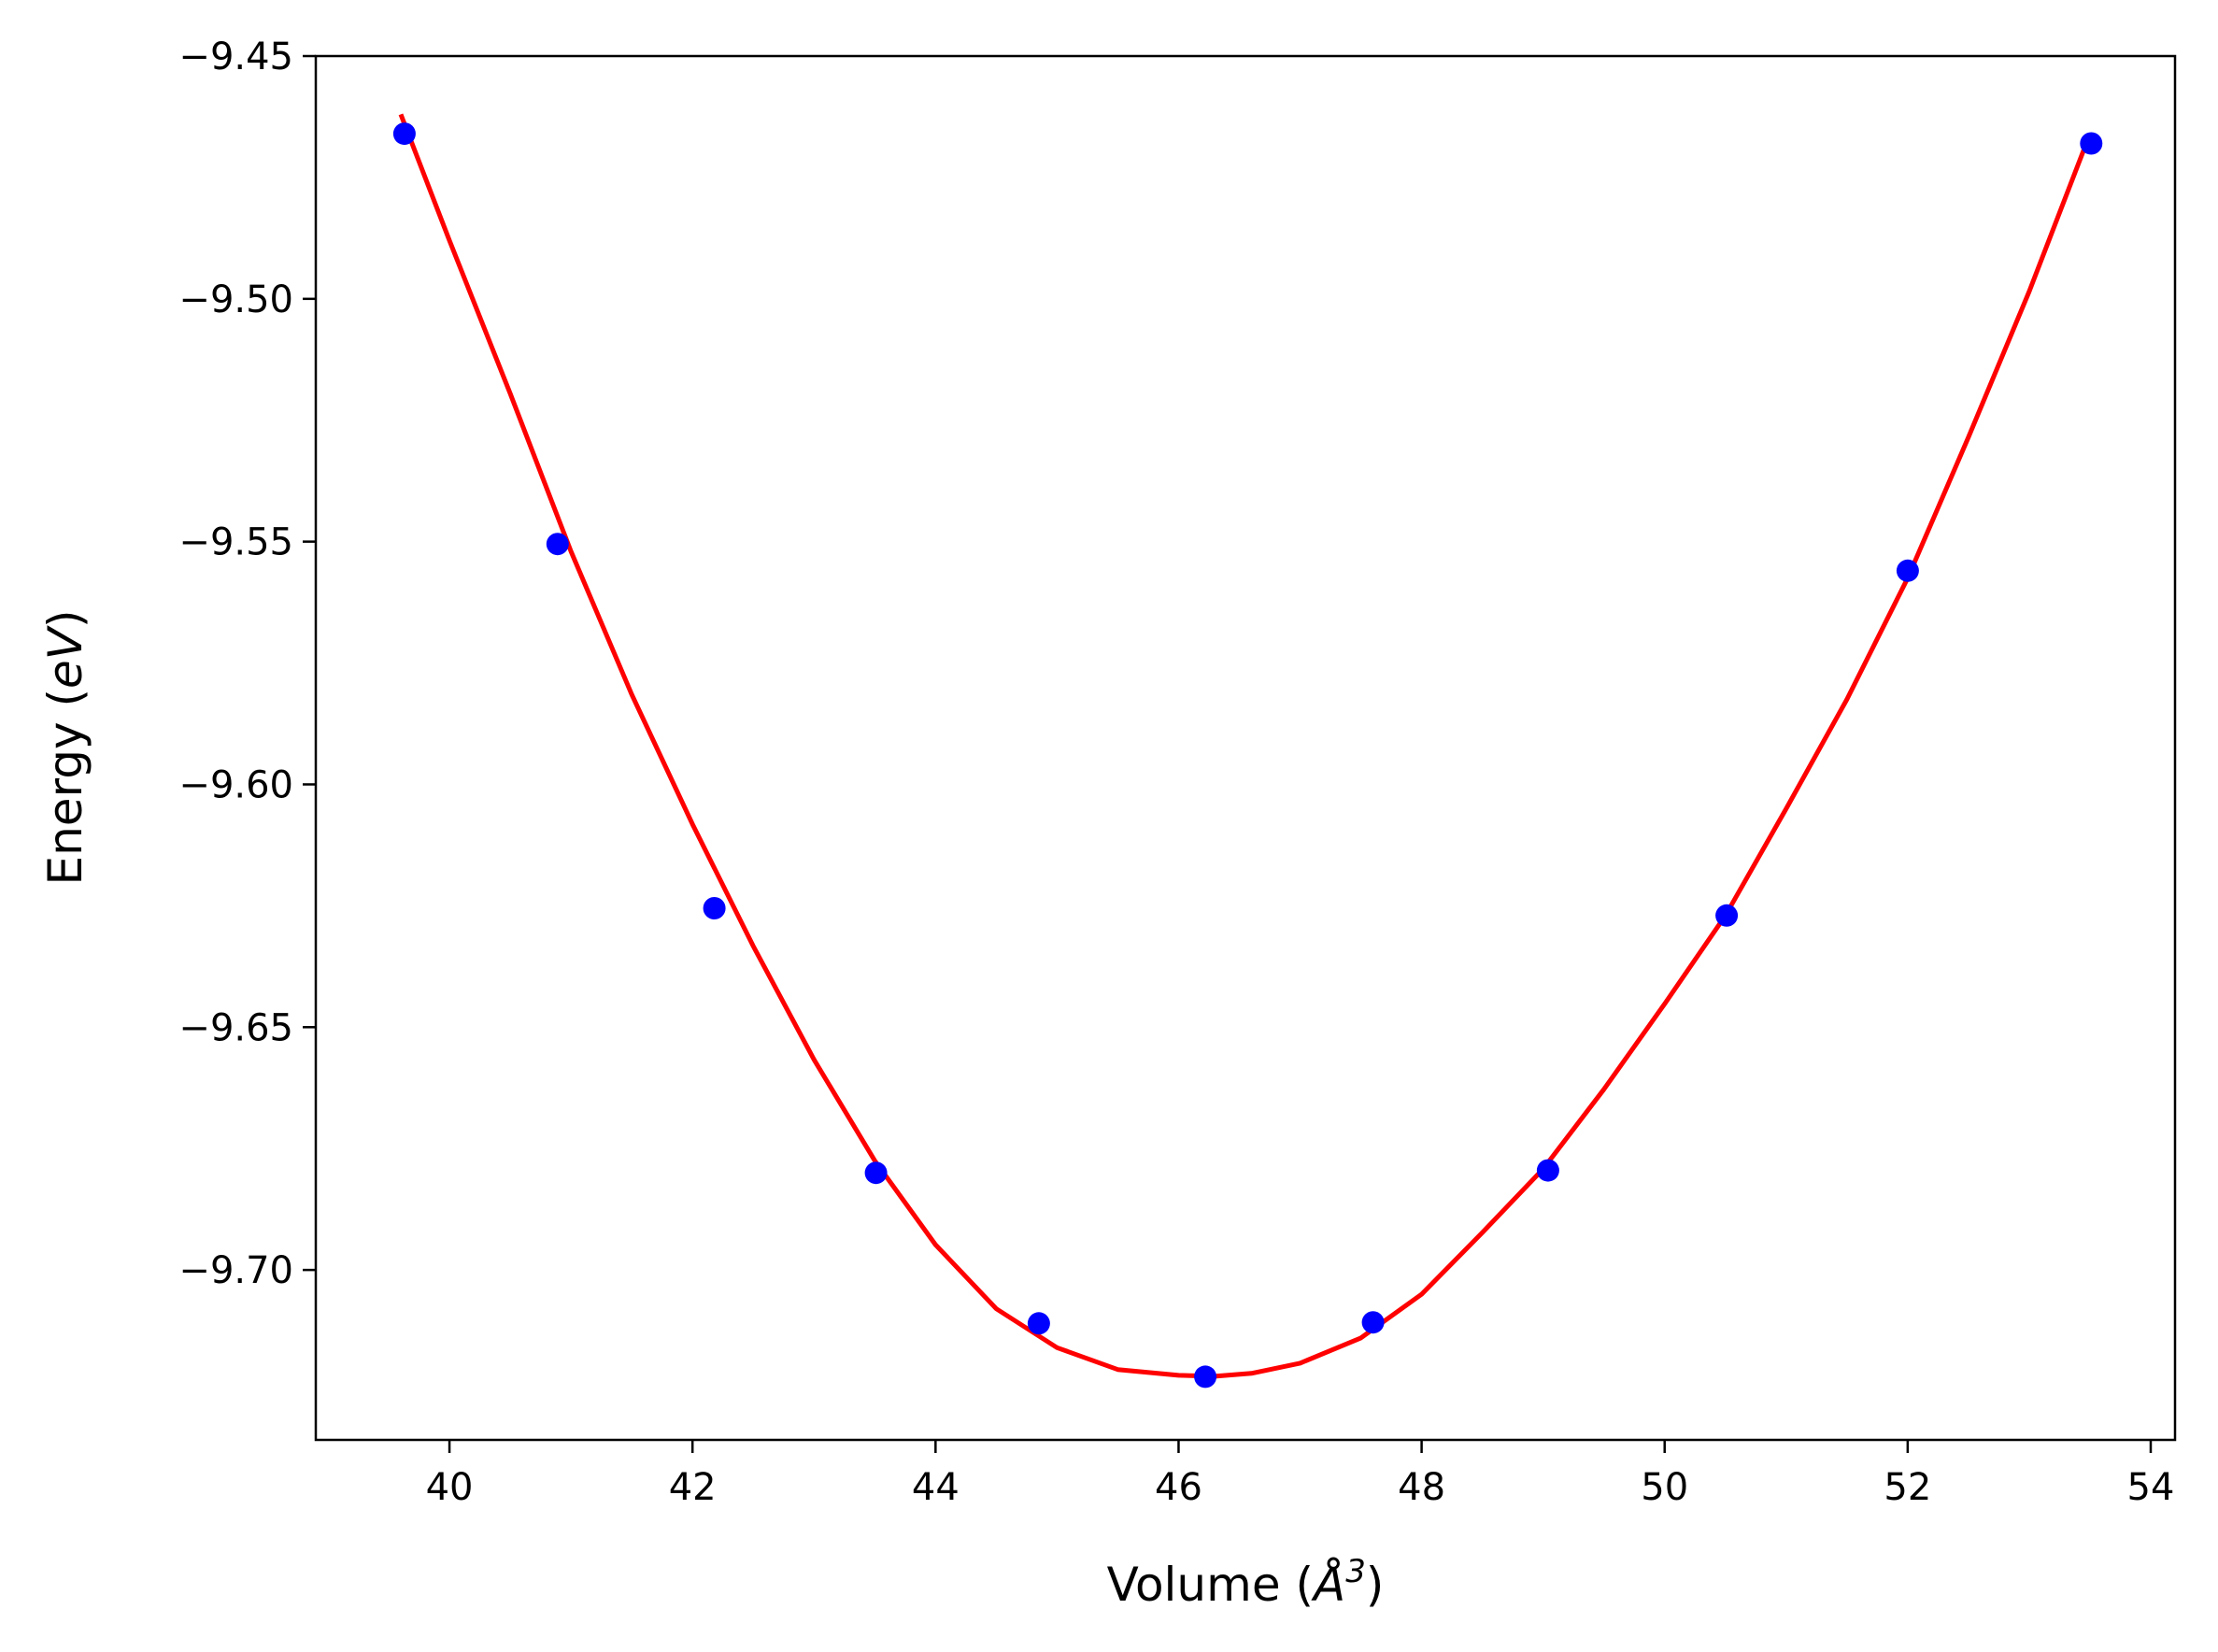  What do you see at coordinates (2151, 1488) in the screenshot?
I see `x-tick-label: 54` at bounding box center [2151, 1488].